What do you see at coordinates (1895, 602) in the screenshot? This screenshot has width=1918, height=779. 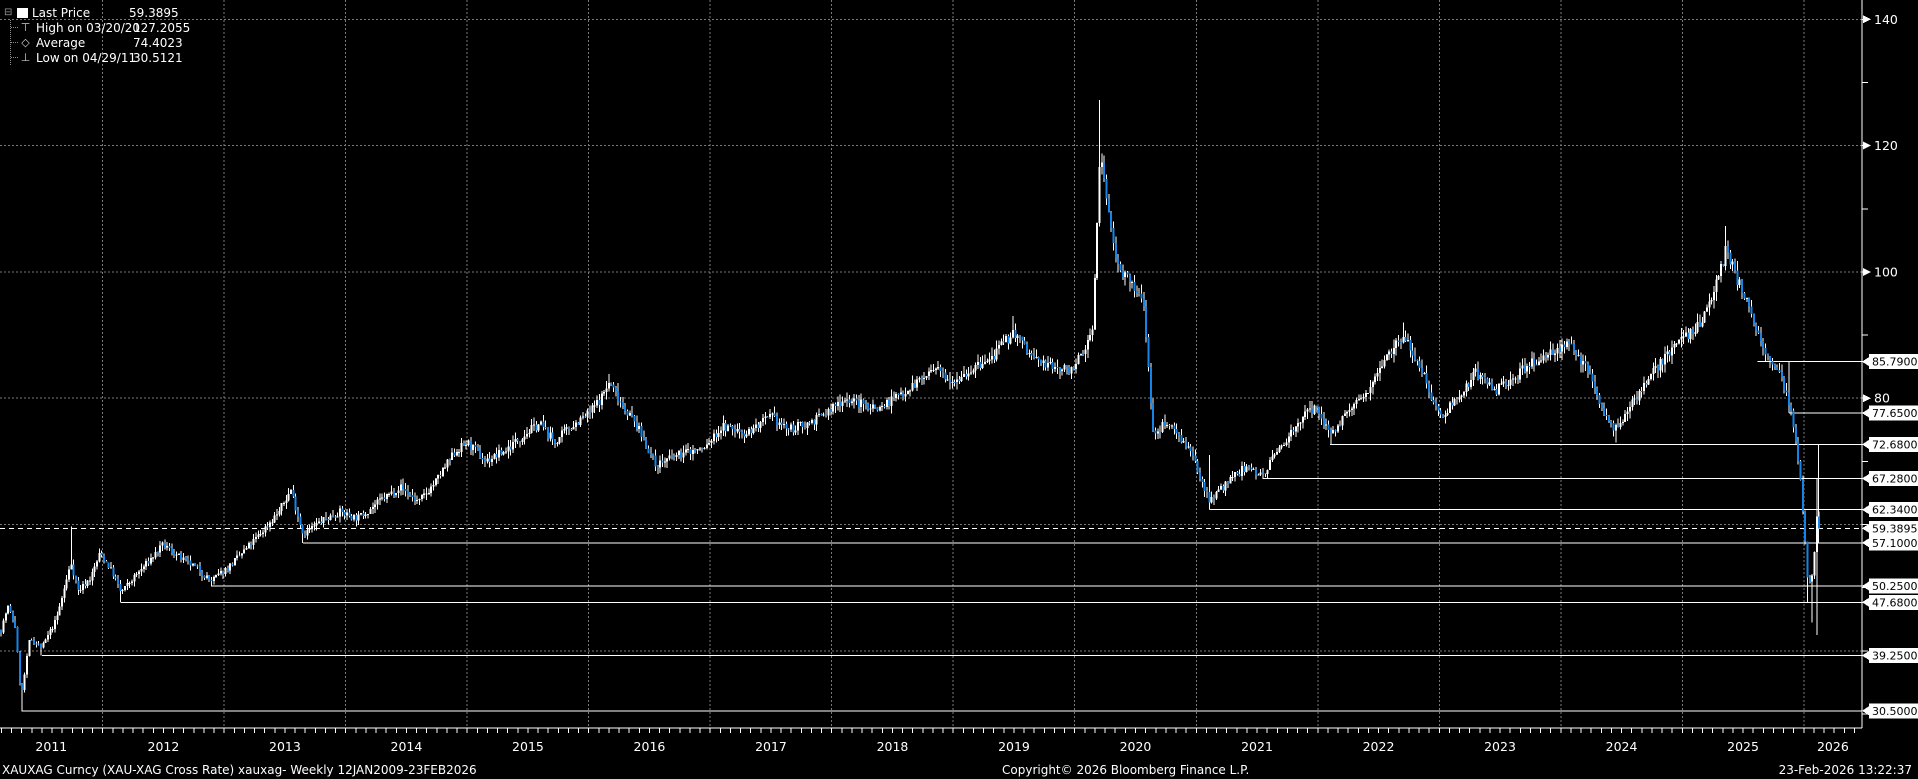 I see `svg-text: 47.6800` at bounding box center [1895, 602].